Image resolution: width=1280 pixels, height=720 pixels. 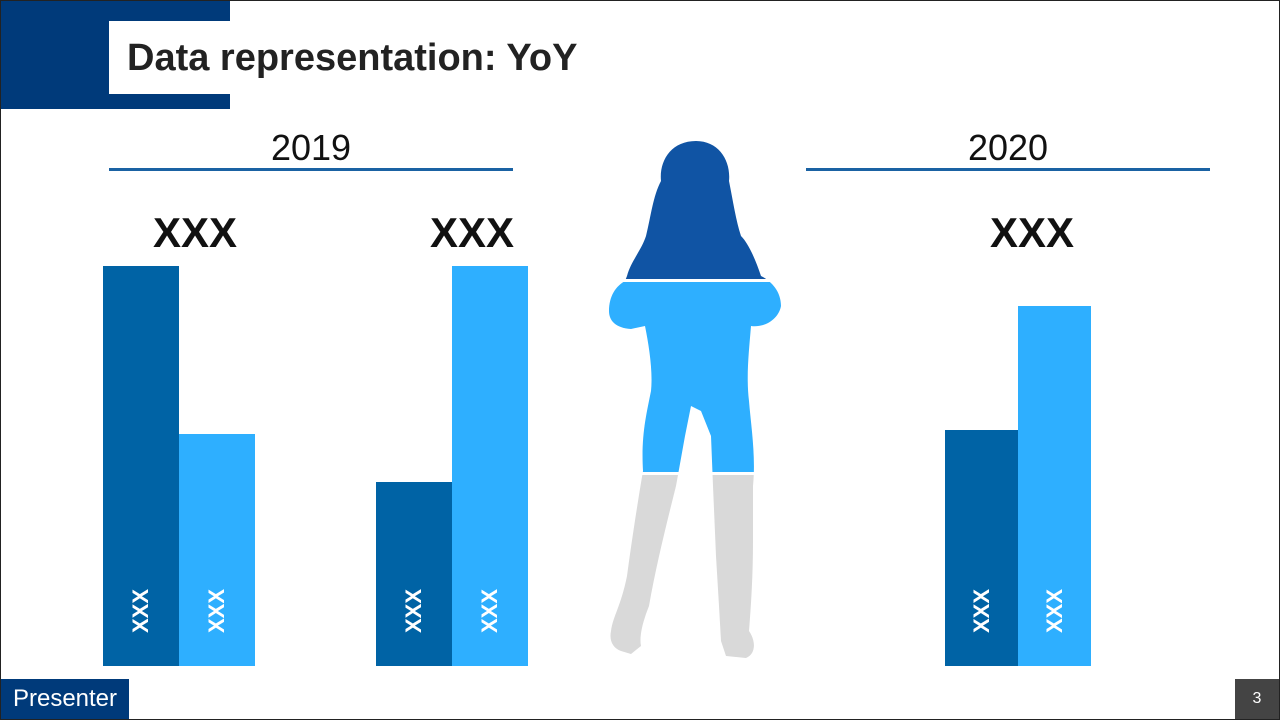 What do you see at coordinates (311, 169) in the screenshot?
I see `year-rule-2019` at bounding box center [311, 169].